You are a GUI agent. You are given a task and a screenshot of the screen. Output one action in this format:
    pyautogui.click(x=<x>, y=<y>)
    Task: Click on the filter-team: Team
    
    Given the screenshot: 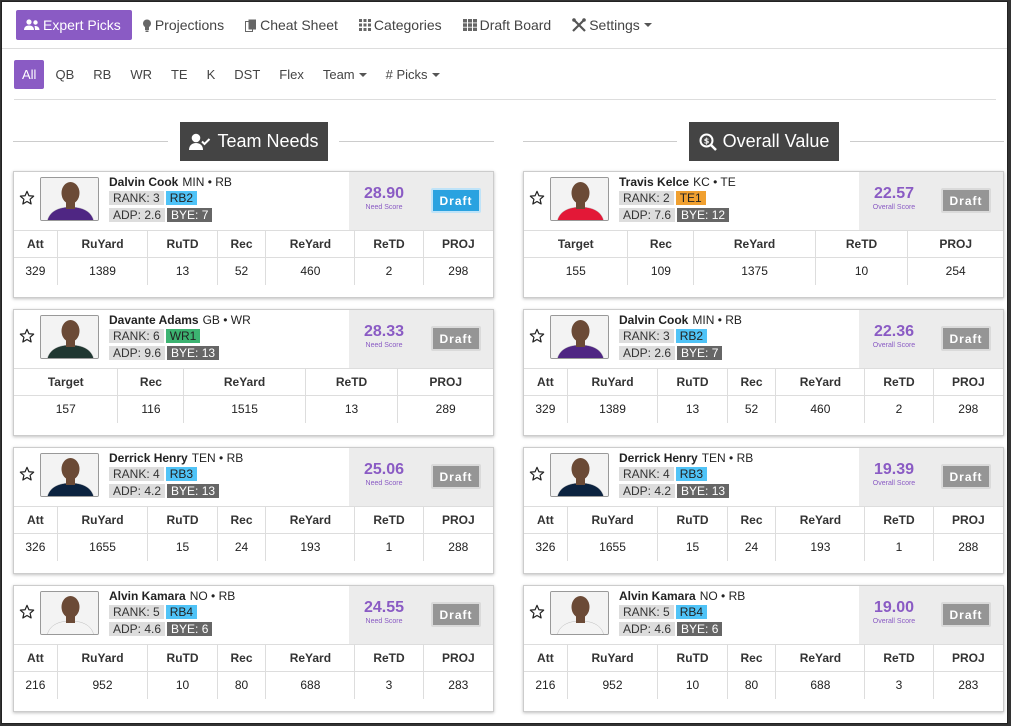 What is the action you would take?
    pyautogui.click(x=345, y=74)
    